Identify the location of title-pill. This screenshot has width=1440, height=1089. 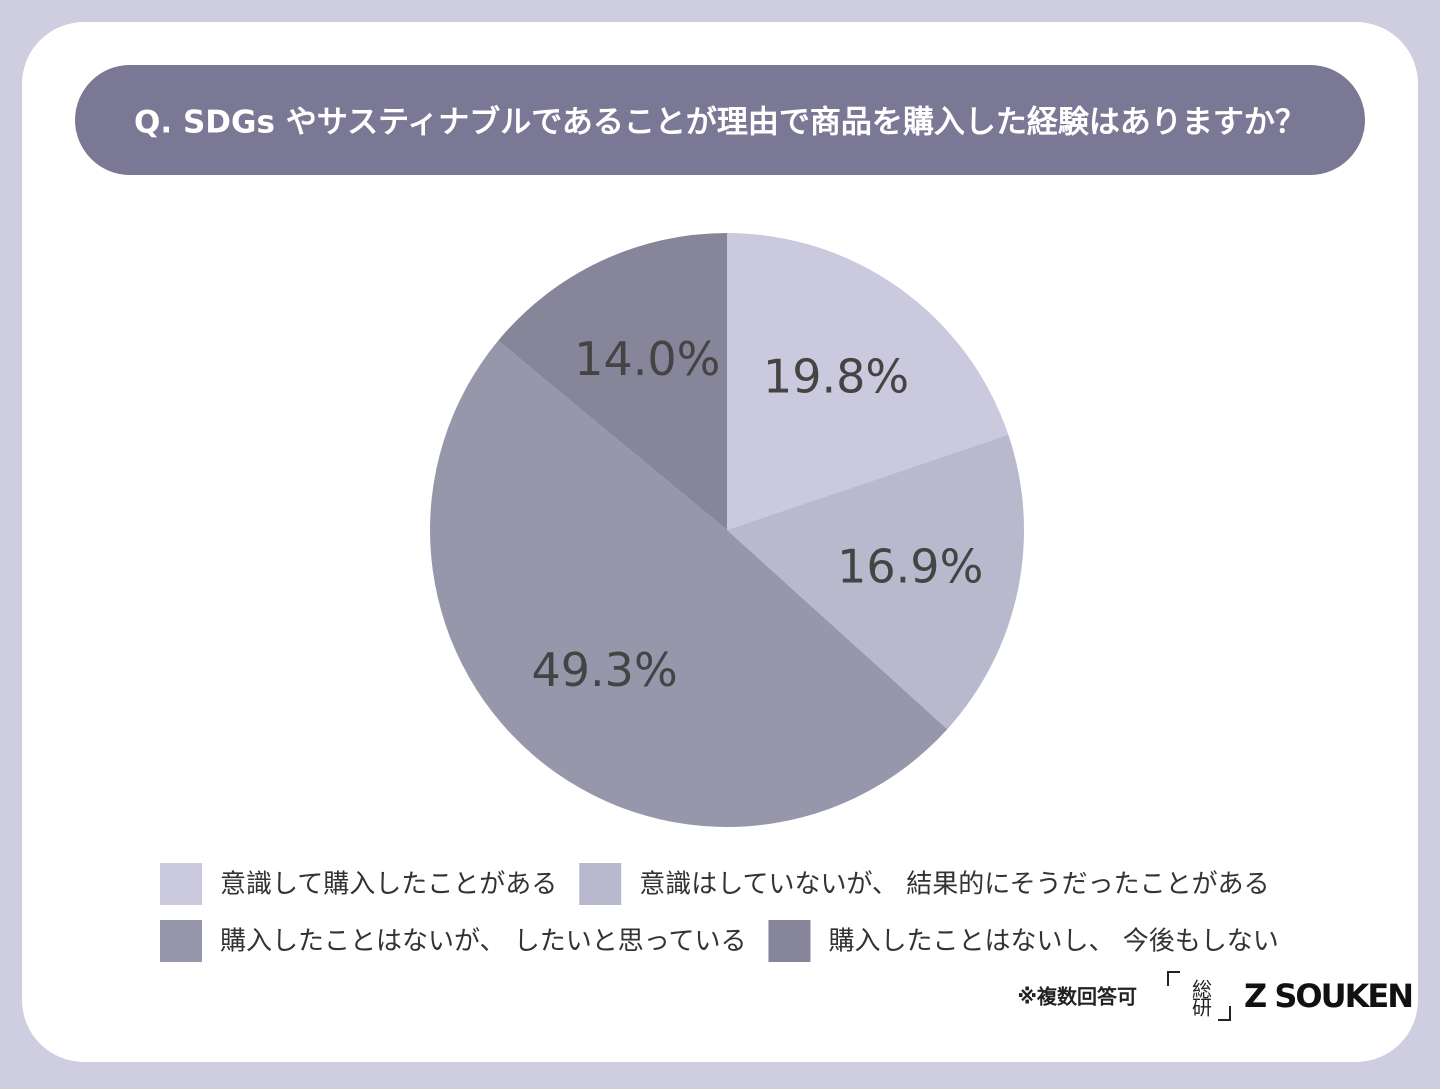
(720, 120).